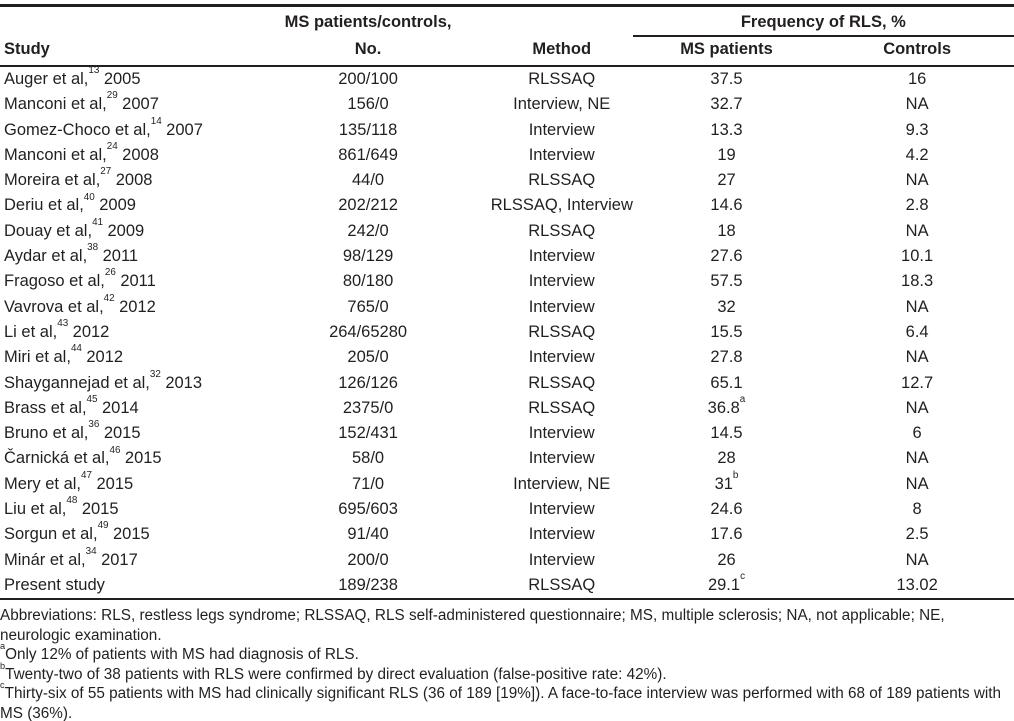 Image resolution: width=1014 pixels, height=721 pixels. Describe the element at coordinates (726, 180) in the screenshot. I see `ms-frequency-cell: 27` at that location.